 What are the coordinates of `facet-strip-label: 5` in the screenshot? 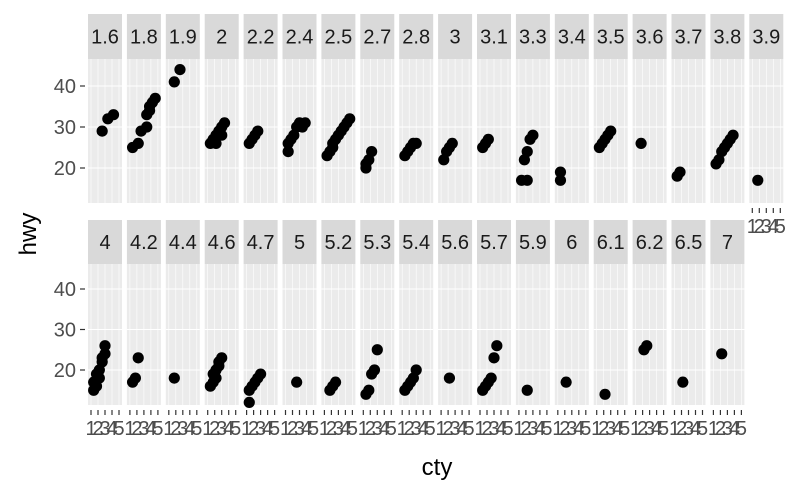 It's located at (299, 243).